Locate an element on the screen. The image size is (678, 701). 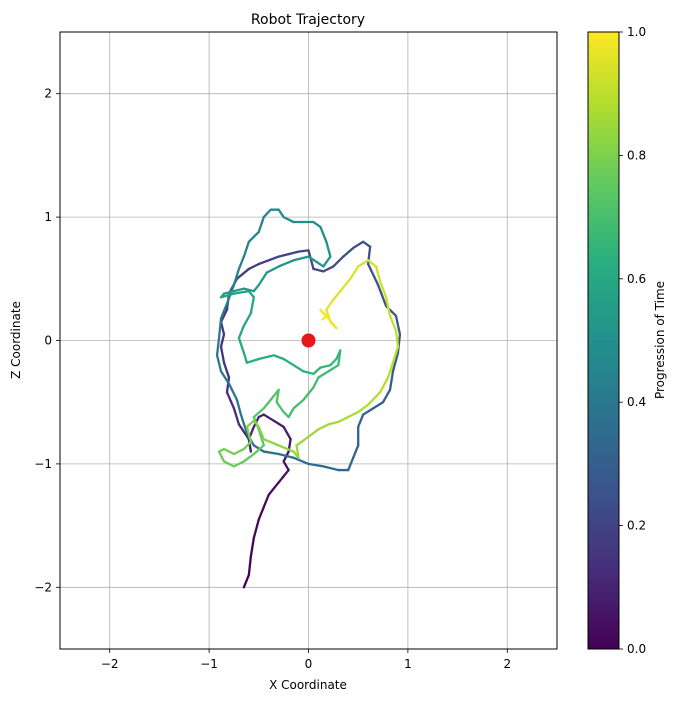
x-tick-label: 2 is located at coordinates (507, 664).